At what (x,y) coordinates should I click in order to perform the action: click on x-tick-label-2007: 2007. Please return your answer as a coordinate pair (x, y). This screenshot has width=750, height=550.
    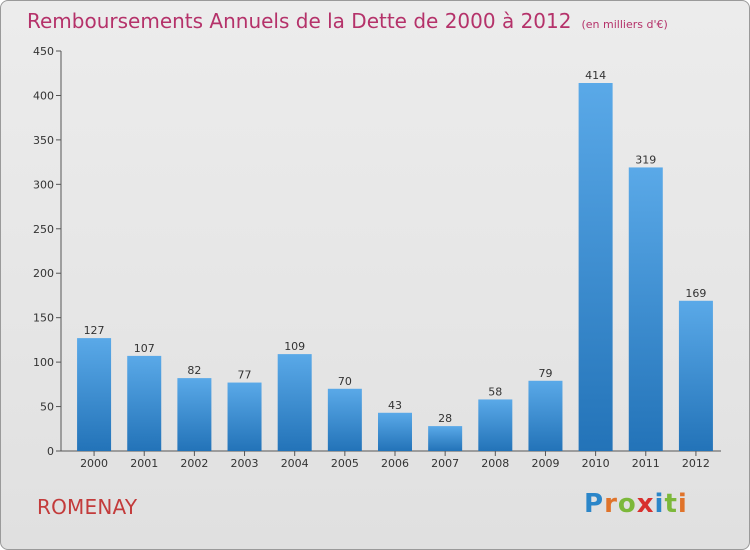
    Looking at the image, I should click on (445, 463).